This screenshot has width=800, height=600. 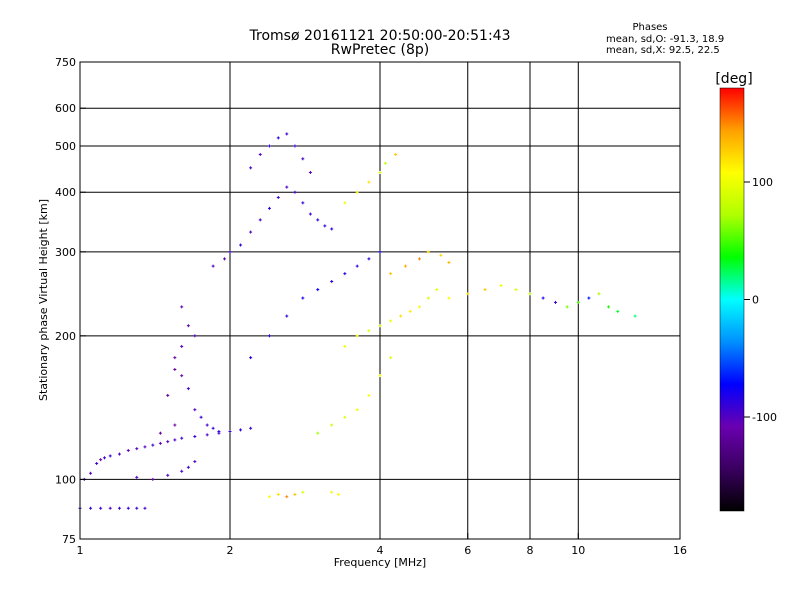 I want to click on y-tick-label: 400, so click(x=65, y=192).